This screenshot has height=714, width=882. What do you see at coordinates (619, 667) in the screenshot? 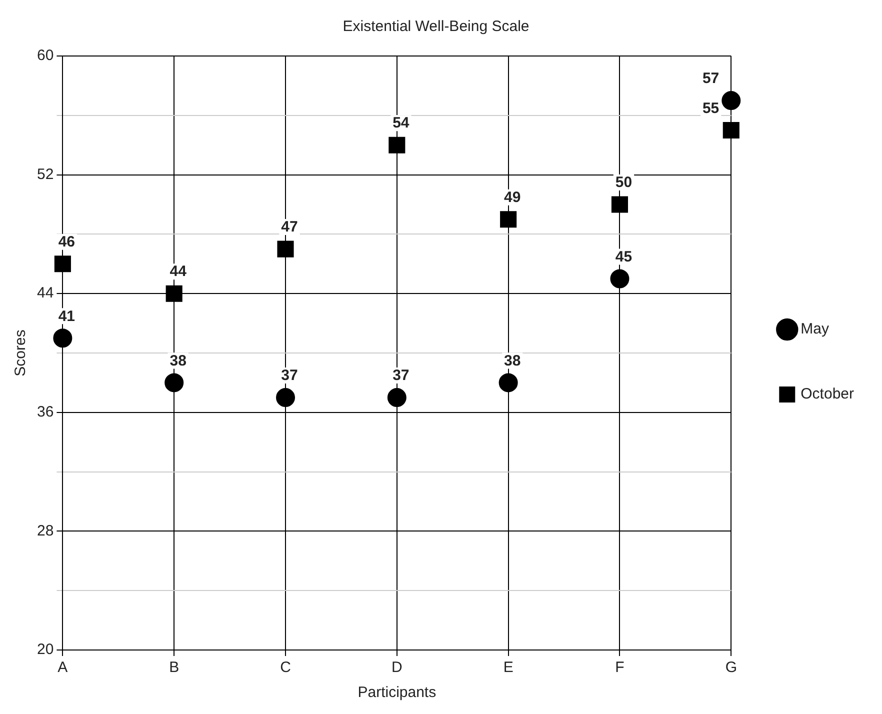
I see `x-tick-label: F` at bounding box center [619, 667].